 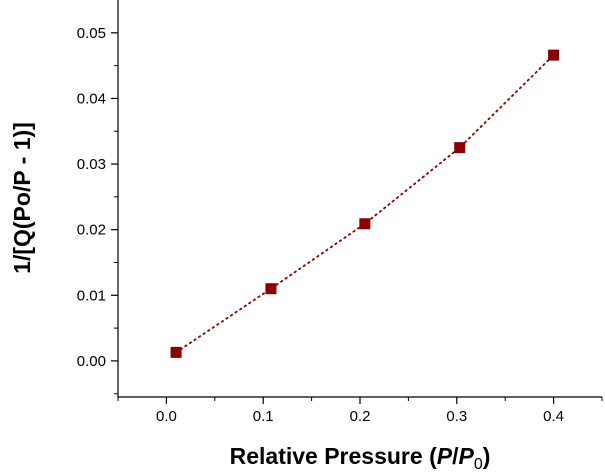 What do you see at coordinates (360, 416) in the screenshot?
I see `x-tick-label: 0.2` at bounding box center [360, 416].